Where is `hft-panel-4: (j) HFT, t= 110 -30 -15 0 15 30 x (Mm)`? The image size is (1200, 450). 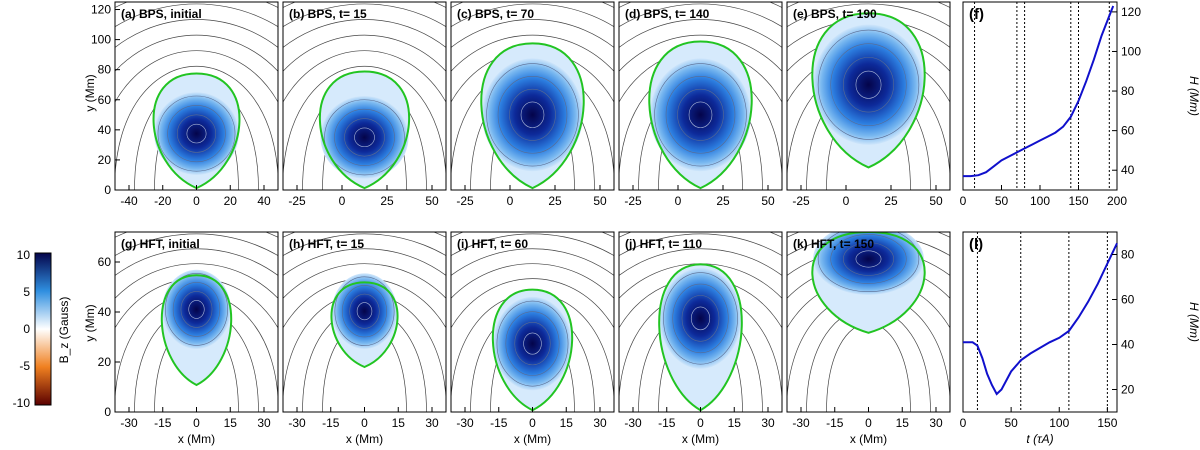 hft-panel-4: (j) HFT, t= 110 -30 -15 0 15 30 x (Mm) is located at coordinates (700, 338).